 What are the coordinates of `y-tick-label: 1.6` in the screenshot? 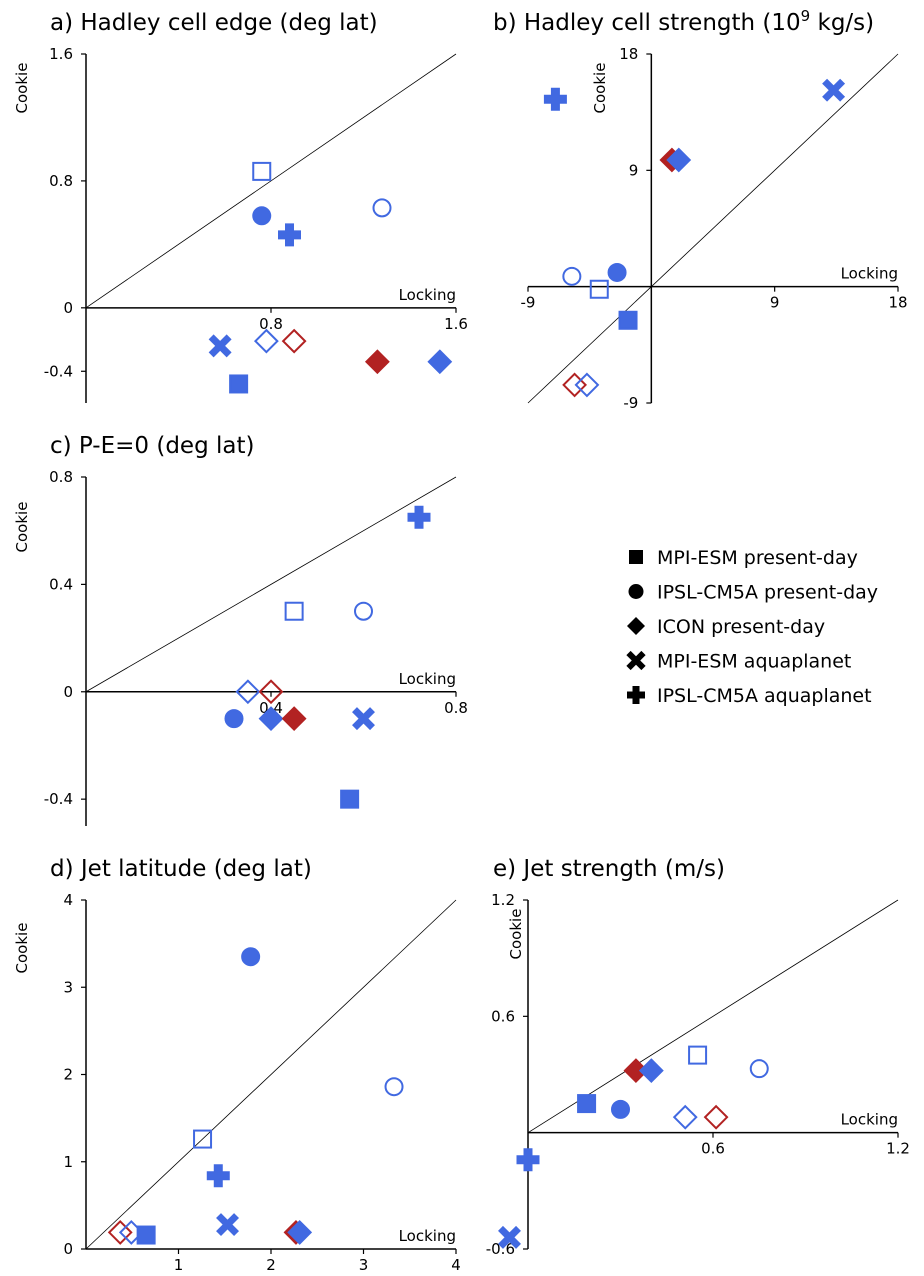 It's located at (61, 54).